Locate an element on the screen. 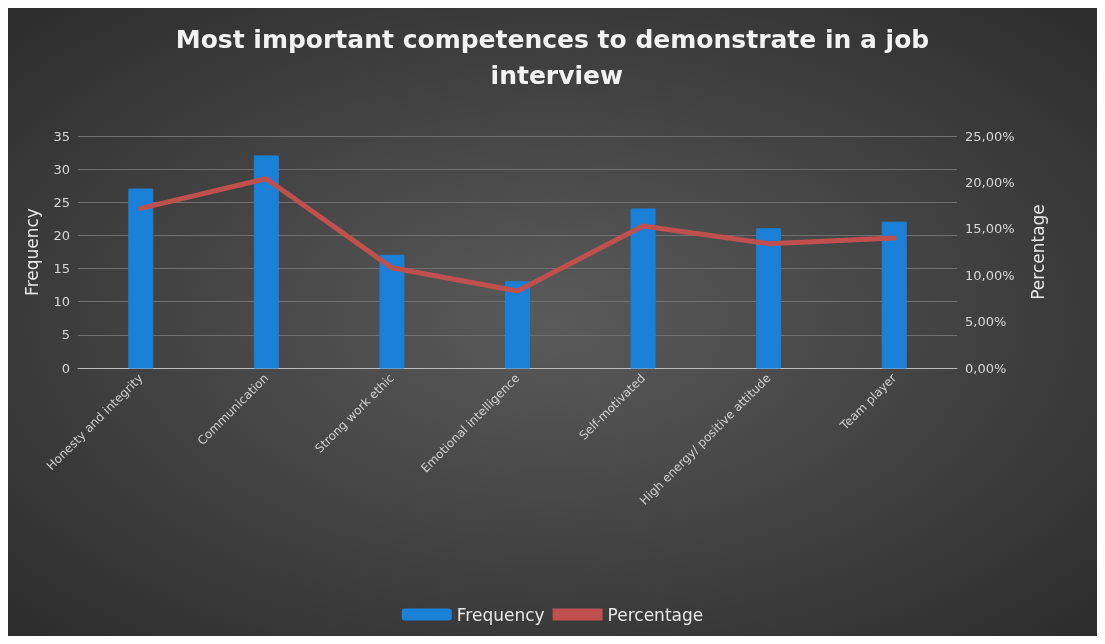 The width and height of the screenshot is (1105, 644). y-tick-label: 10 is located at coordinates (61, 302).